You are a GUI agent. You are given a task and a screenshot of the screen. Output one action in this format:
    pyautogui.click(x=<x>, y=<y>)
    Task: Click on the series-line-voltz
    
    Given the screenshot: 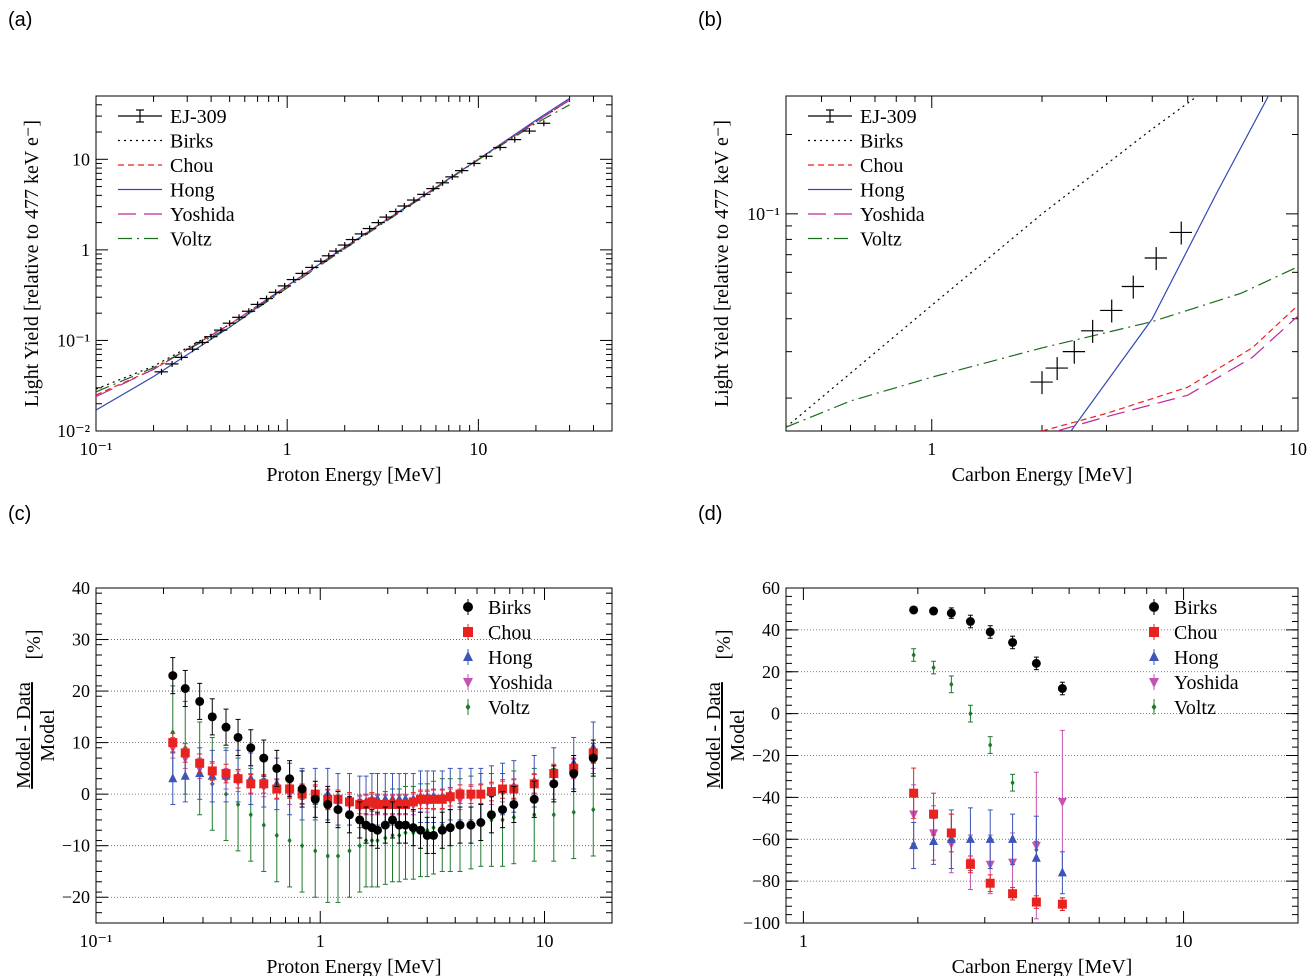 What is the action you would take?
    pyautogui.click(x=333, y=248)
    